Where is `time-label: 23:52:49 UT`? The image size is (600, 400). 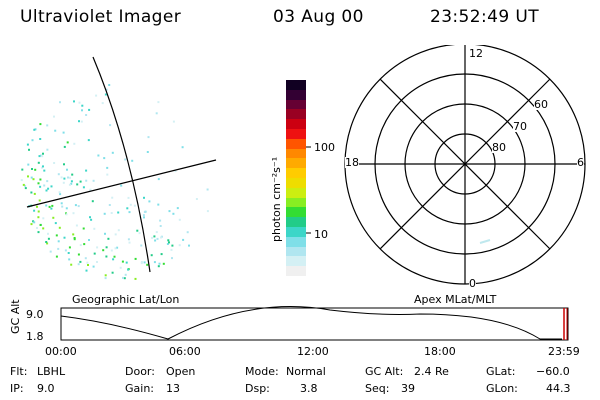
time-label: 23:52:49 UT is located at coordinates (484, 17).